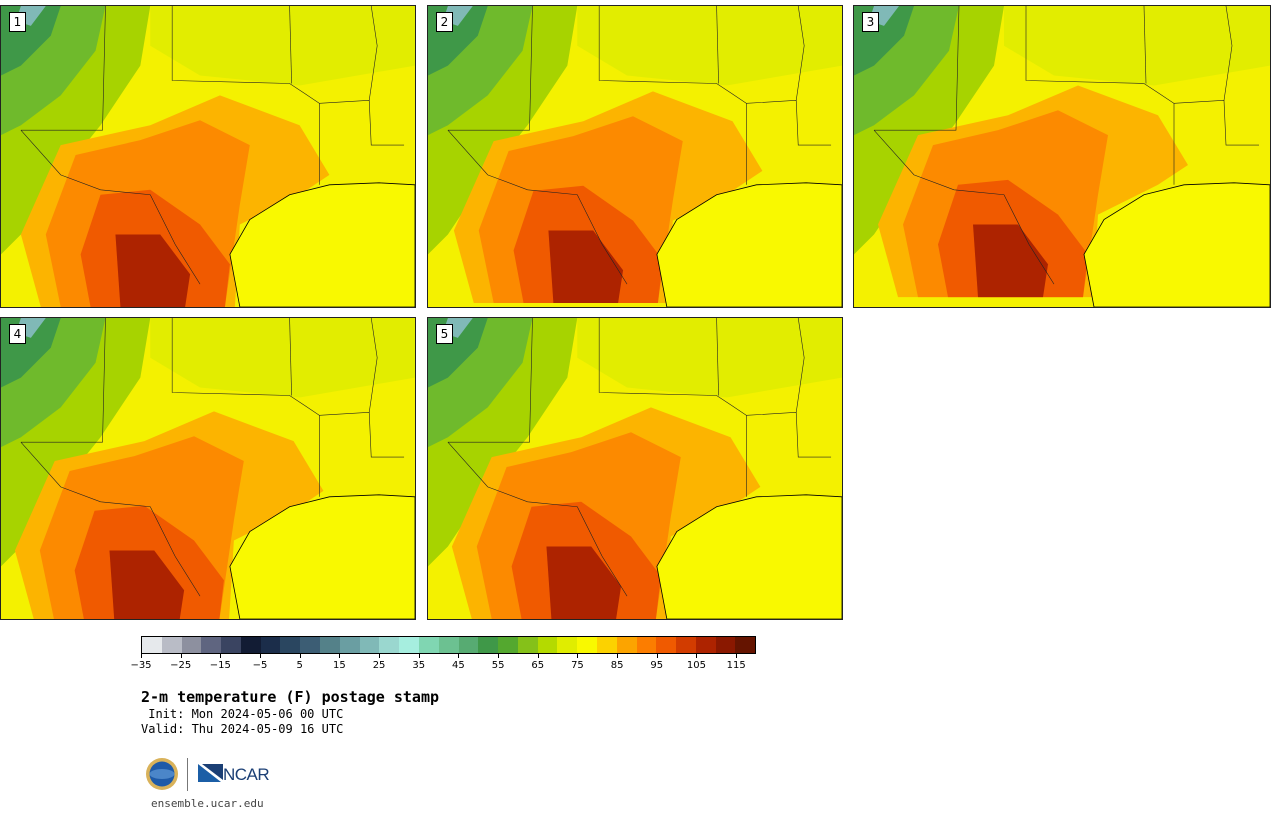 The width and height of the screenshot is (1280, 815). What do you see at coordinates (1062, 156) in the screenshot?
I see `stamp-panel-3: 3` at bounding box center [1062, 156].